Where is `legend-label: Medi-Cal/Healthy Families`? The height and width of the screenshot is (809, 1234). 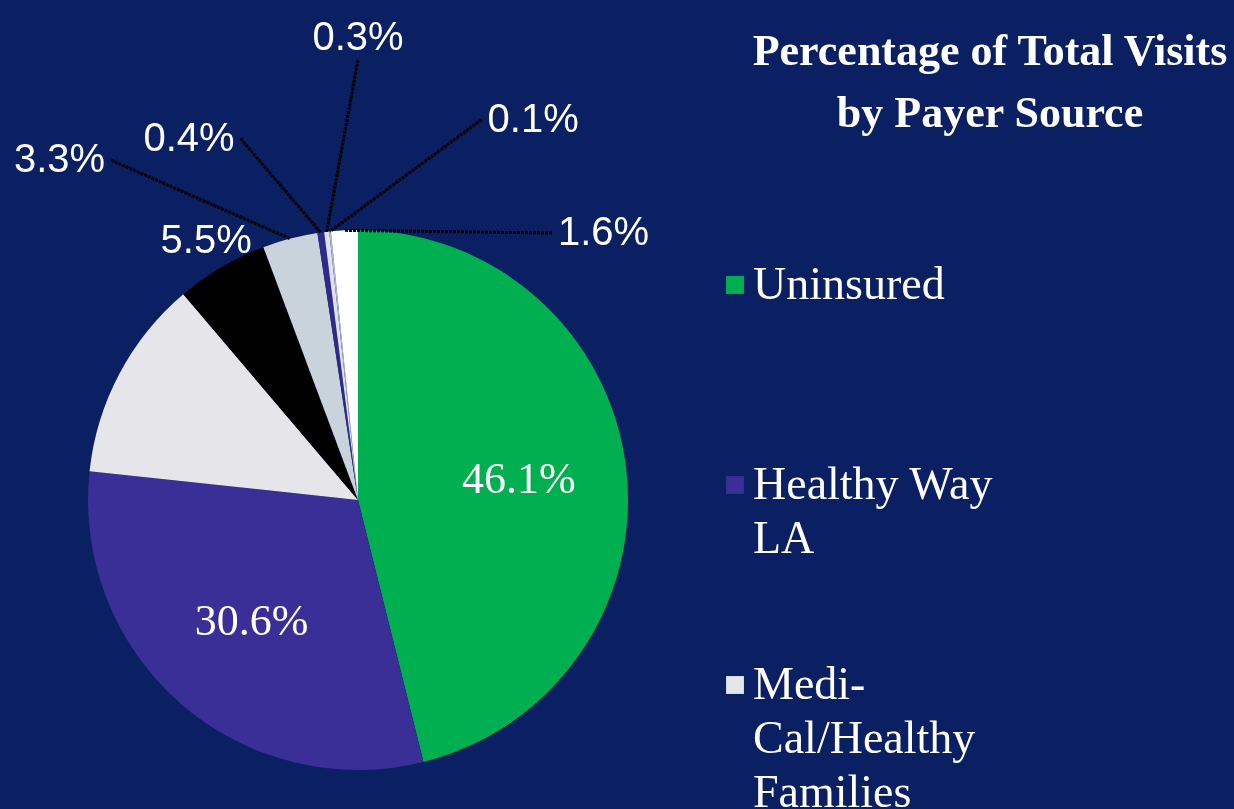
legend-label: Medi-Cal/Healthy Families is located at coordinates (864, 733).